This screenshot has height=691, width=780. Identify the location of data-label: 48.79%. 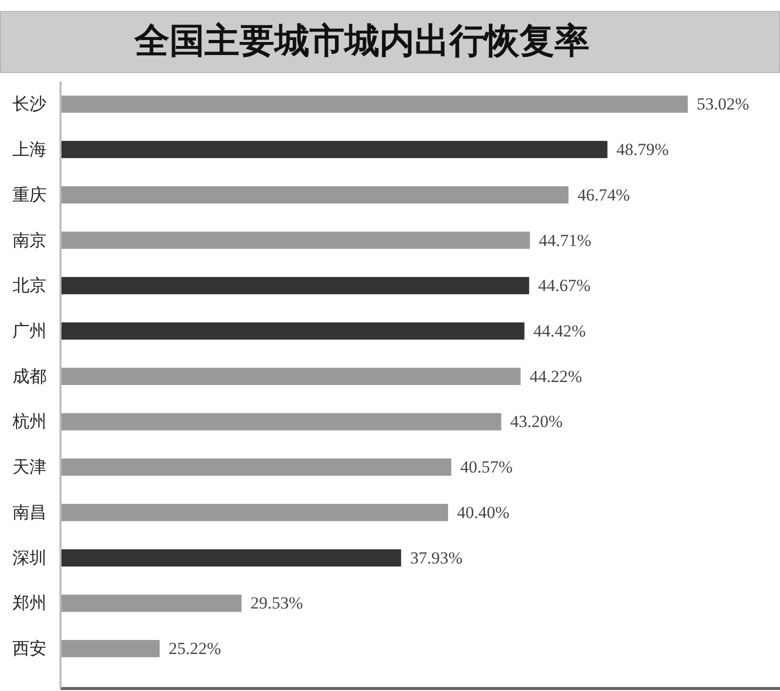
(642, 150).